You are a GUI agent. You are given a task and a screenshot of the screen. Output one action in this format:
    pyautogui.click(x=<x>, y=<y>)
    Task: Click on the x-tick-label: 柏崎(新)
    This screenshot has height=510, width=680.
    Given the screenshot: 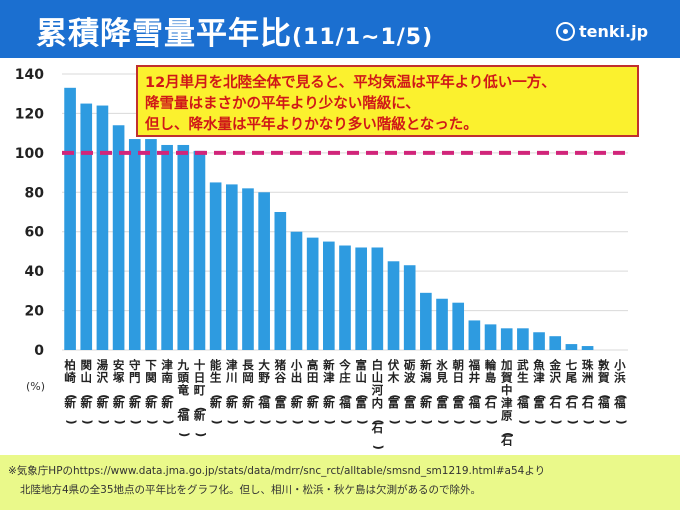 What is the action you would take?
    pyautogui.click(x=71, y=391)
    